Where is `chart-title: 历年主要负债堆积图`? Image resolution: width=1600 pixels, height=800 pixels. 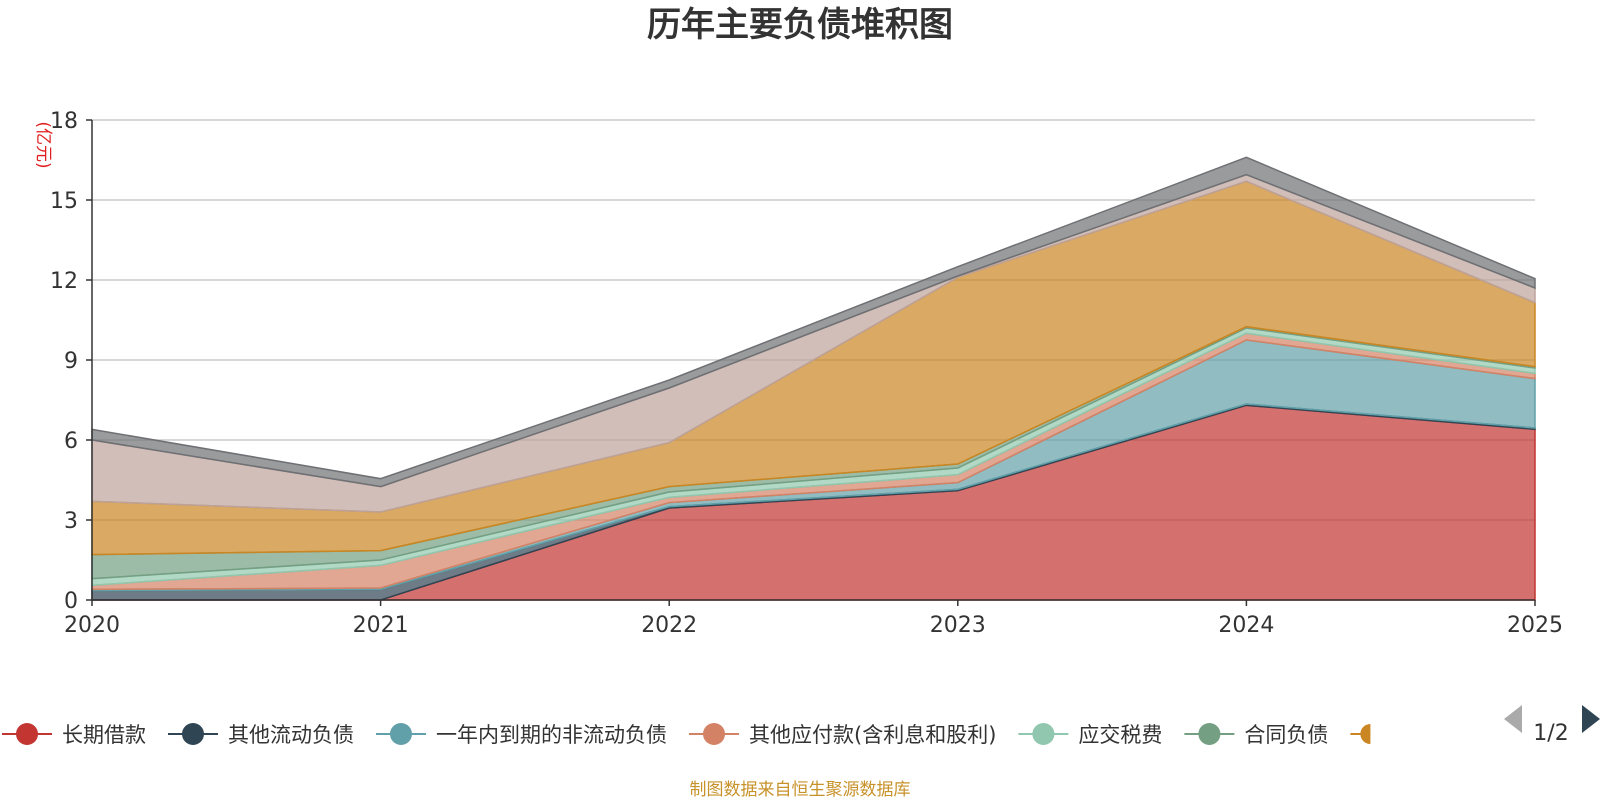 chart-title: 历年主要负债堆积图 is located at coordinates (800, 25).